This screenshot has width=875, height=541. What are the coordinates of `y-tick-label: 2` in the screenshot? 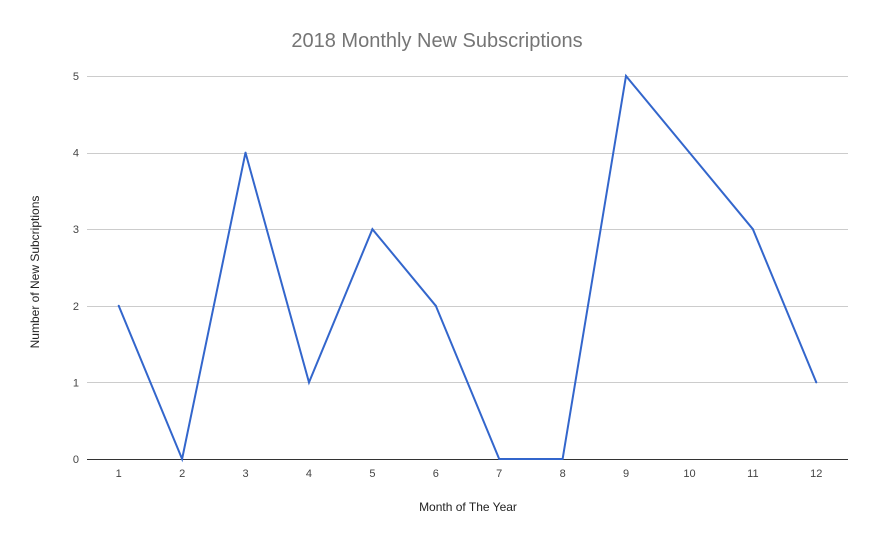 It's located at (76, 307).